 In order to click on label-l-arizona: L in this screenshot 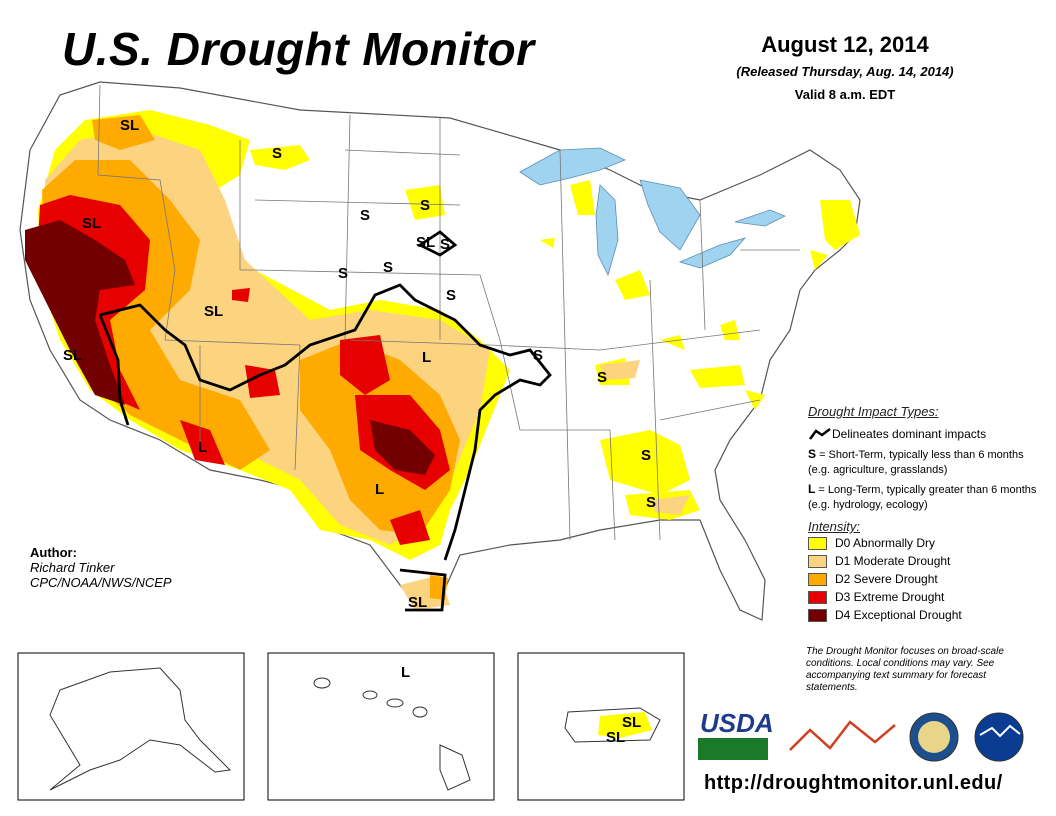, I will do `click(202, 447)`.